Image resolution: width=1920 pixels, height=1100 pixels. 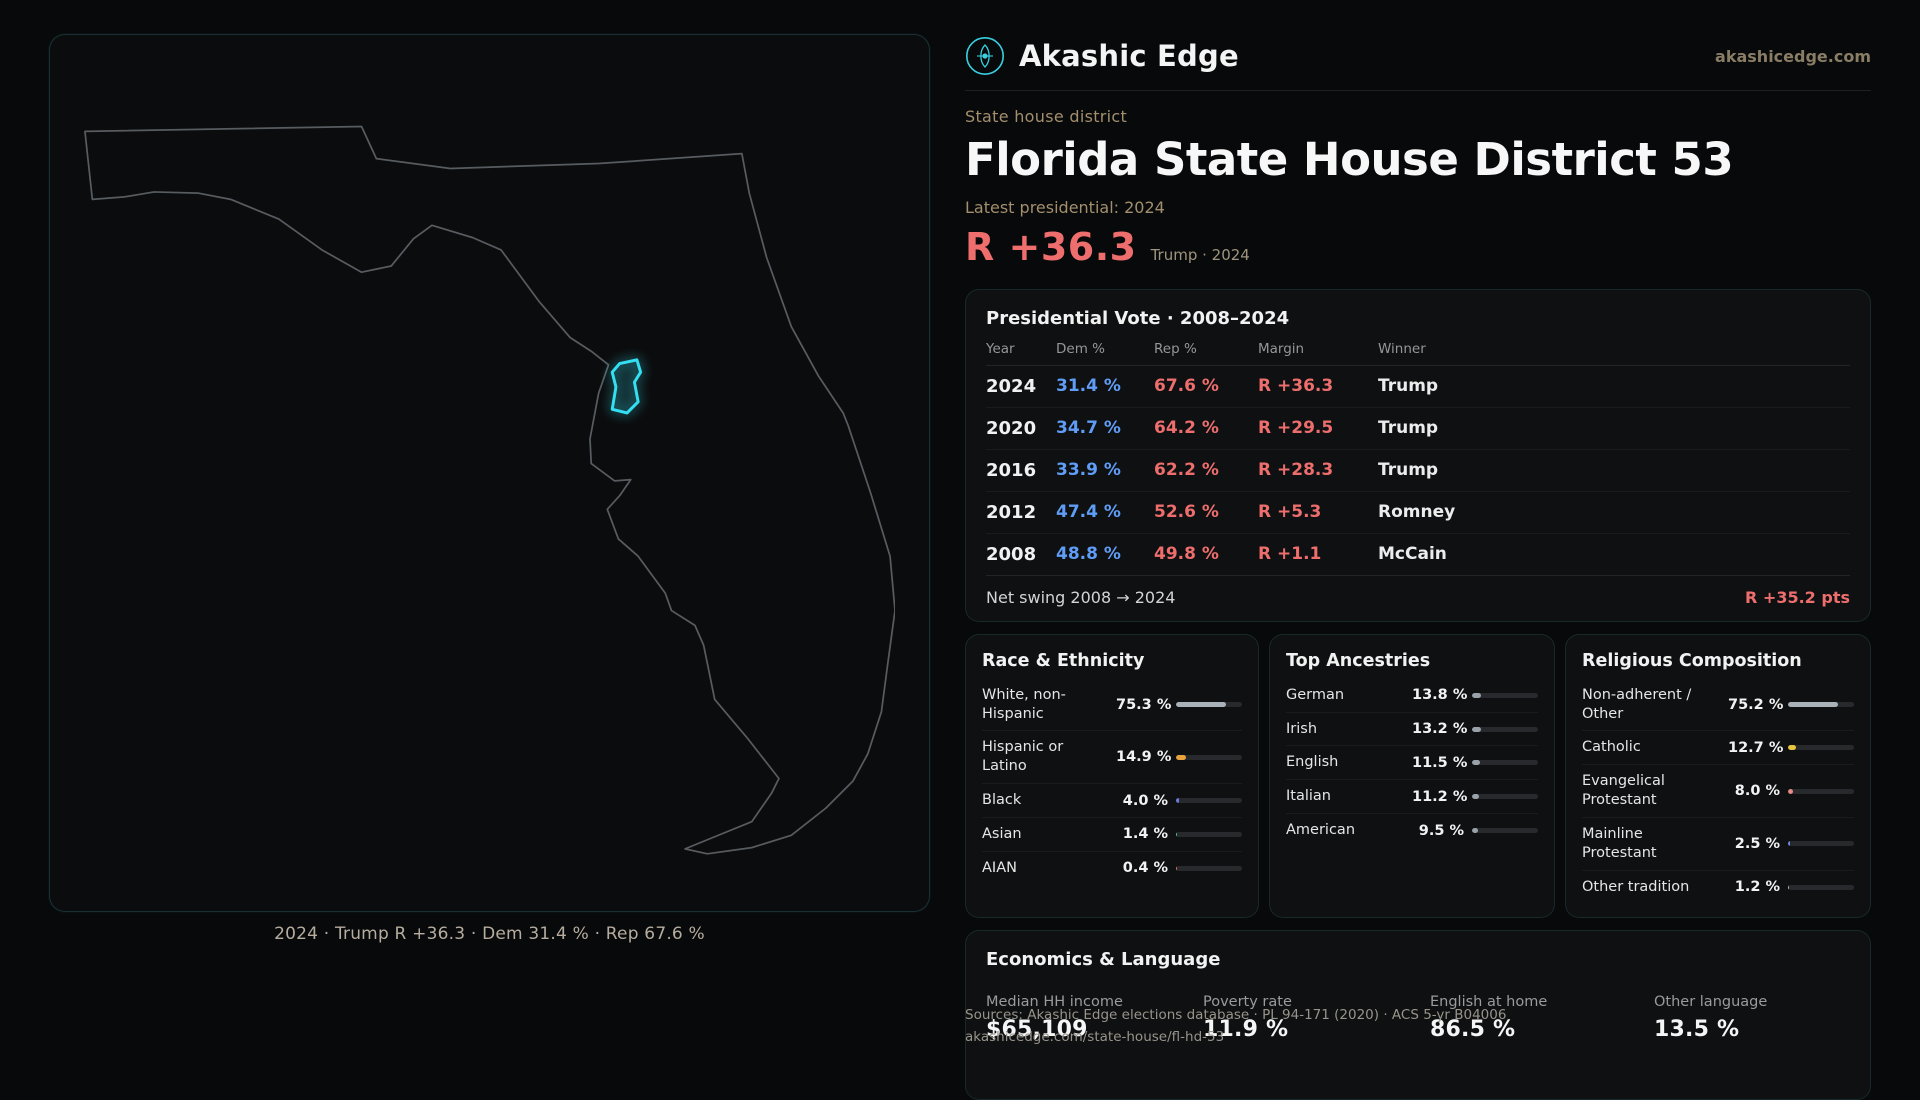 What do you see at coordinates (1011, 512) in the screenshot?
I see `cell-year: 2012` at bounding box center [1011, 512].